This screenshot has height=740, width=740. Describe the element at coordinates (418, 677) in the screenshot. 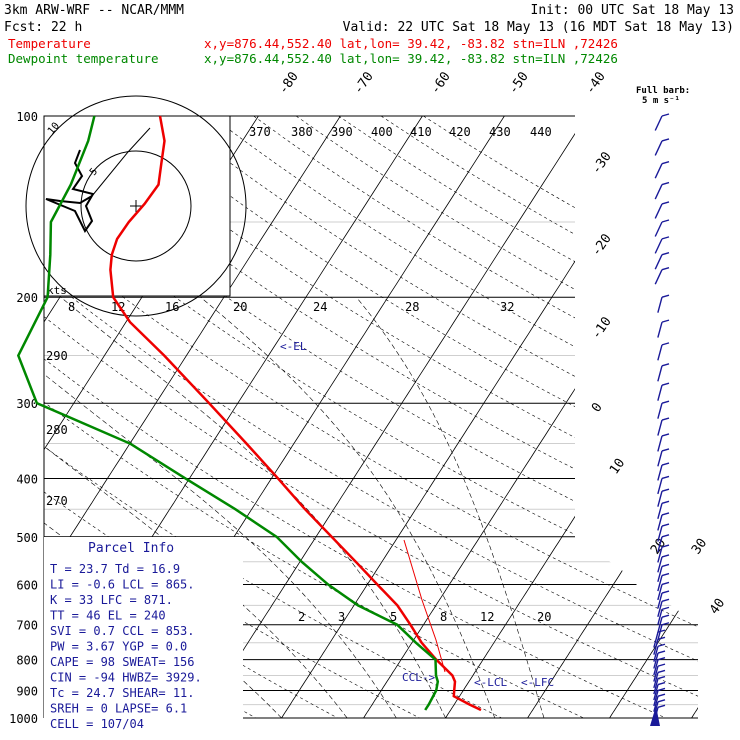

I see `ccl-marker: CCL->` at that location.